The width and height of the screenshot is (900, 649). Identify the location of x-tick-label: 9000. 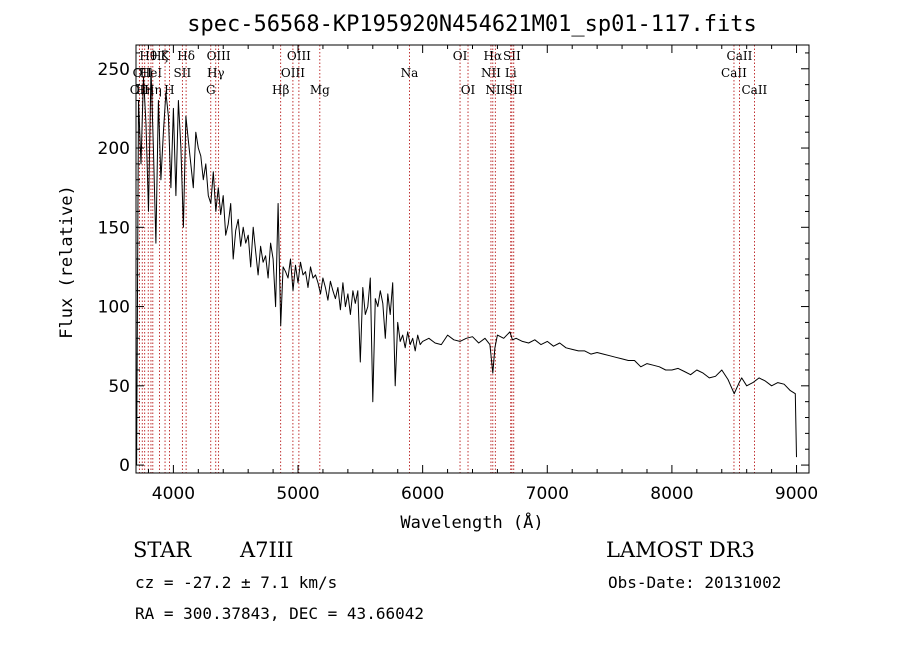
(796, 494).